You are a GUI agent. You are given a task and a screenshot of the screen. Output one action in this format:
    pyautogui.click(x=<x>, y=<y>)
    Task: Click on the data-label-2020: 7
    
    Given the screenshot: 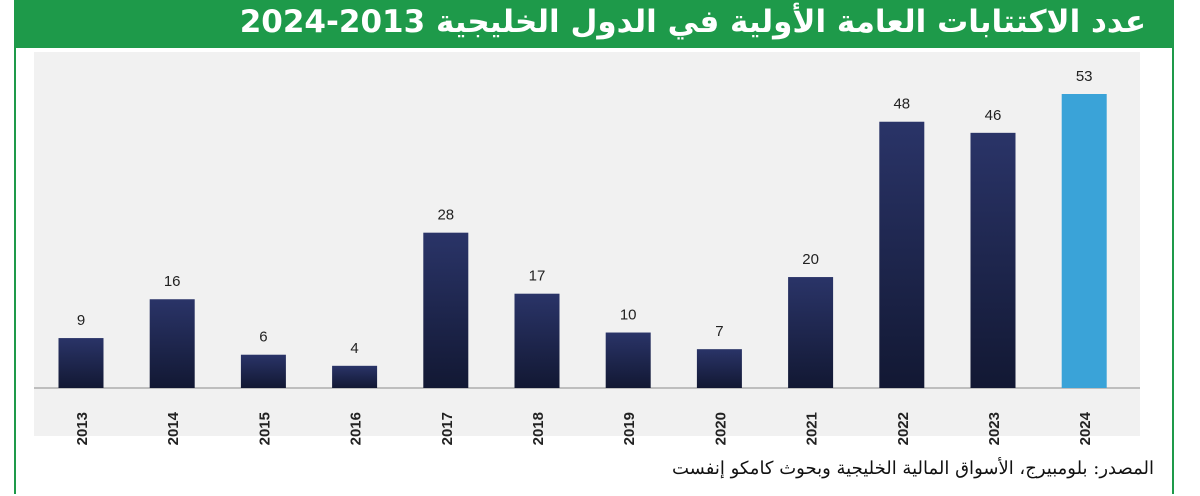 What is the action you would take?
    pyautogui.click(x=719, y=331)
    